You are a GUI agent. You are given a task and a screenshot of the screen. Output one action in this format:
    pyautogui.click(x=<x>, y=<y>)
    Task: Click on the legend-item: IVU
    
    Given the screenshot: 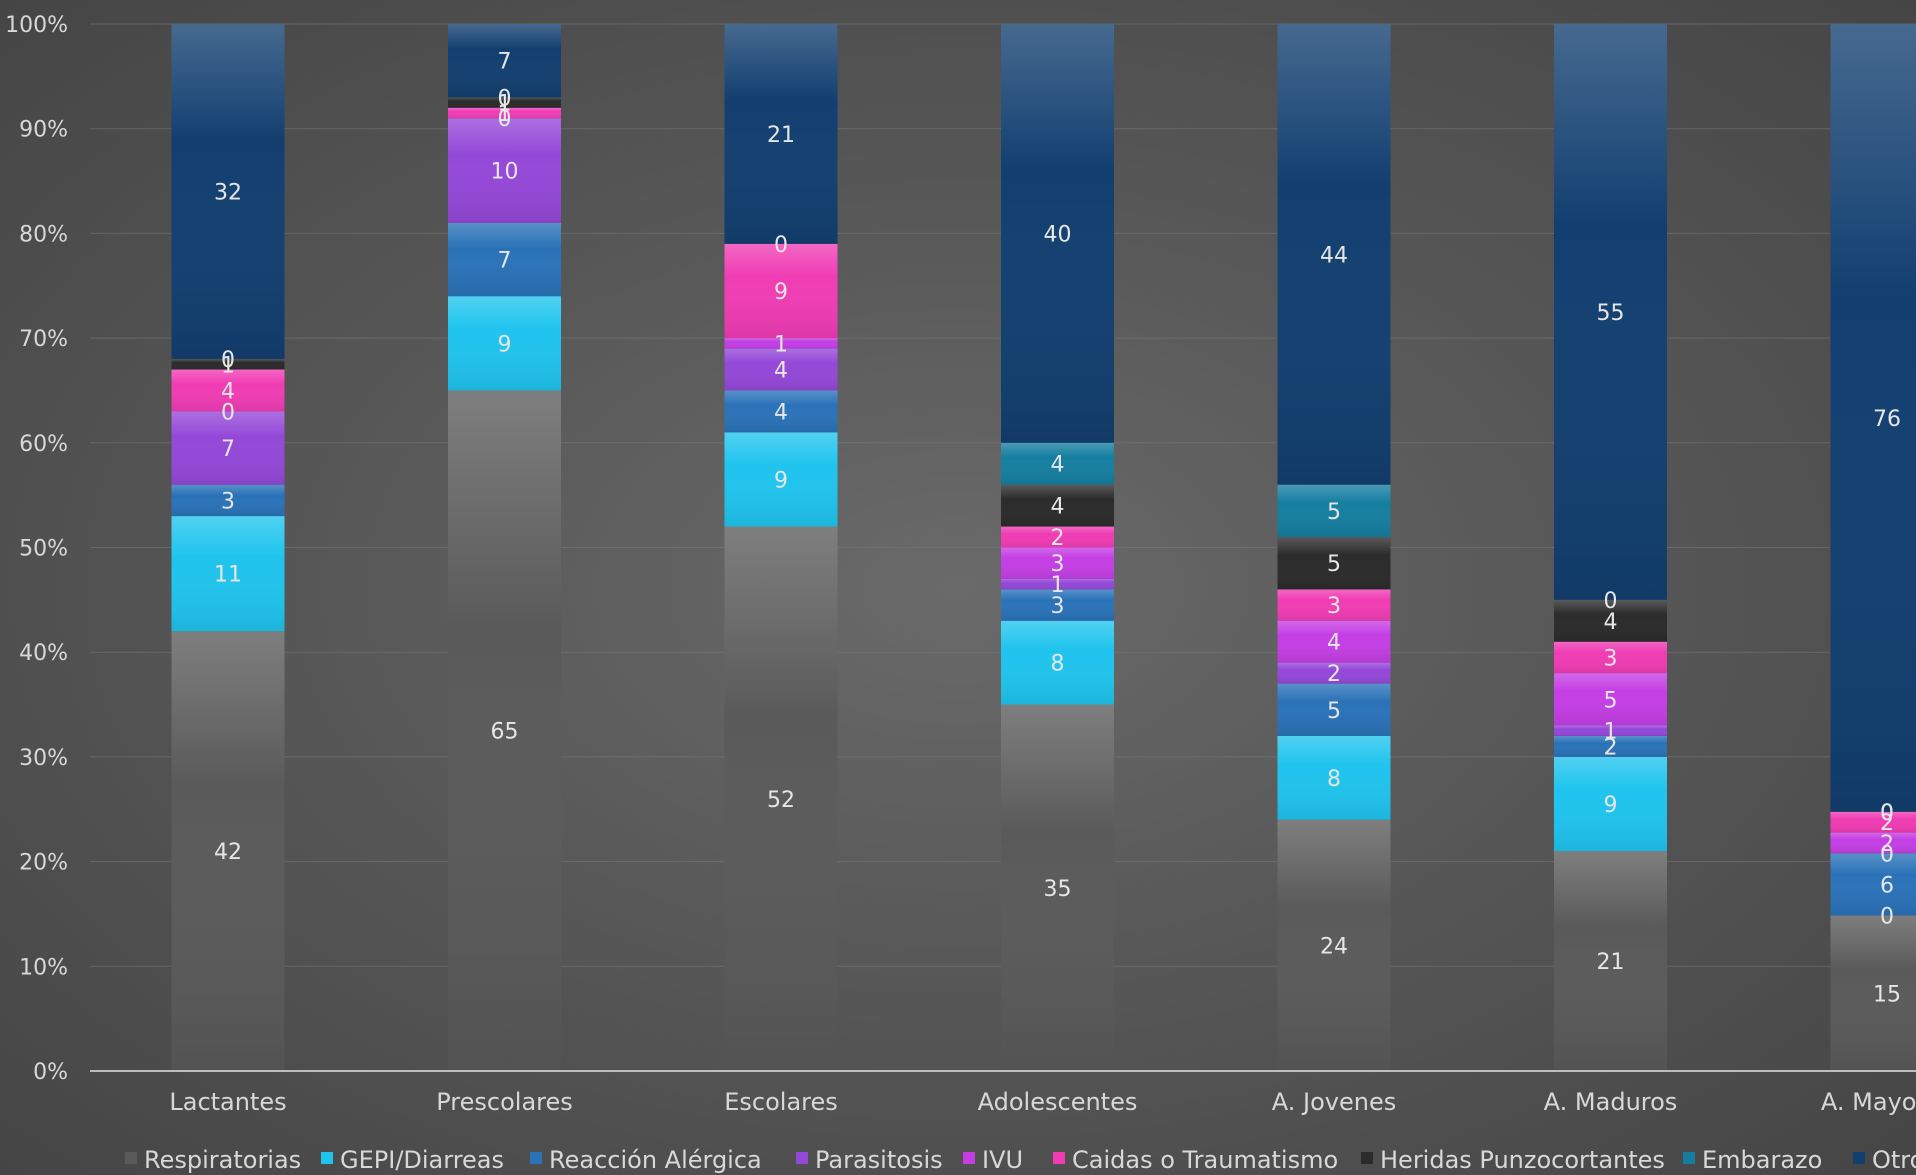 What is the action you would take?
    pyautogui.click(x=993, y=1160)
    